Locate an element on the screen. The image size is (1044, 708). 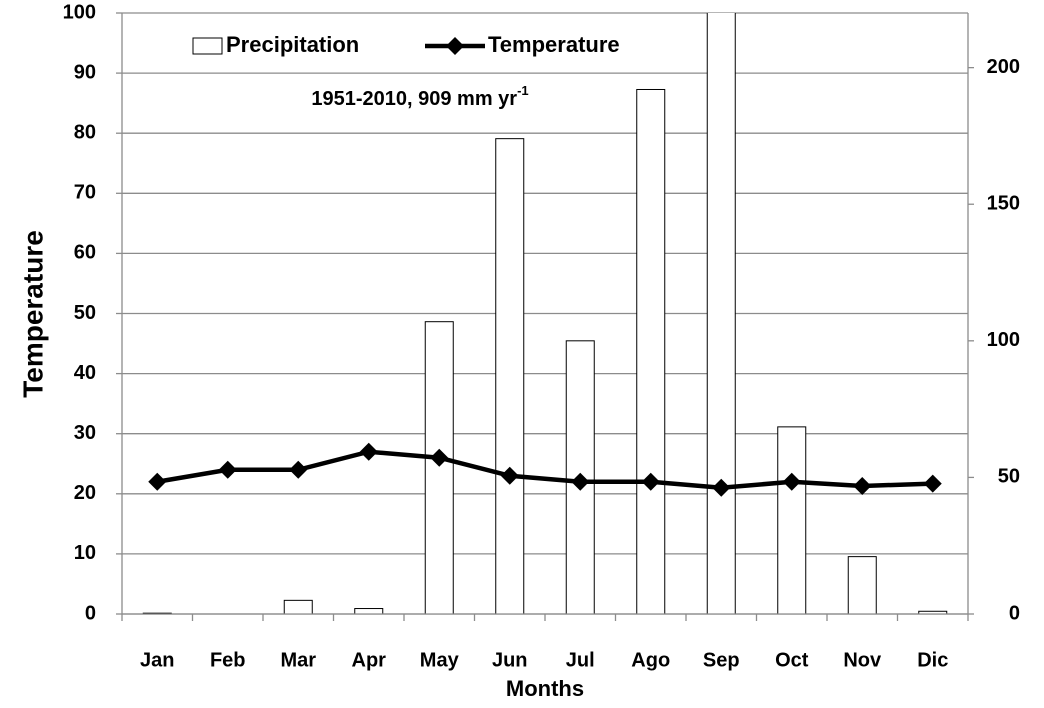
annotation: 1951-2010, 909 mm yr-1 is located at coordinates (419, 96).